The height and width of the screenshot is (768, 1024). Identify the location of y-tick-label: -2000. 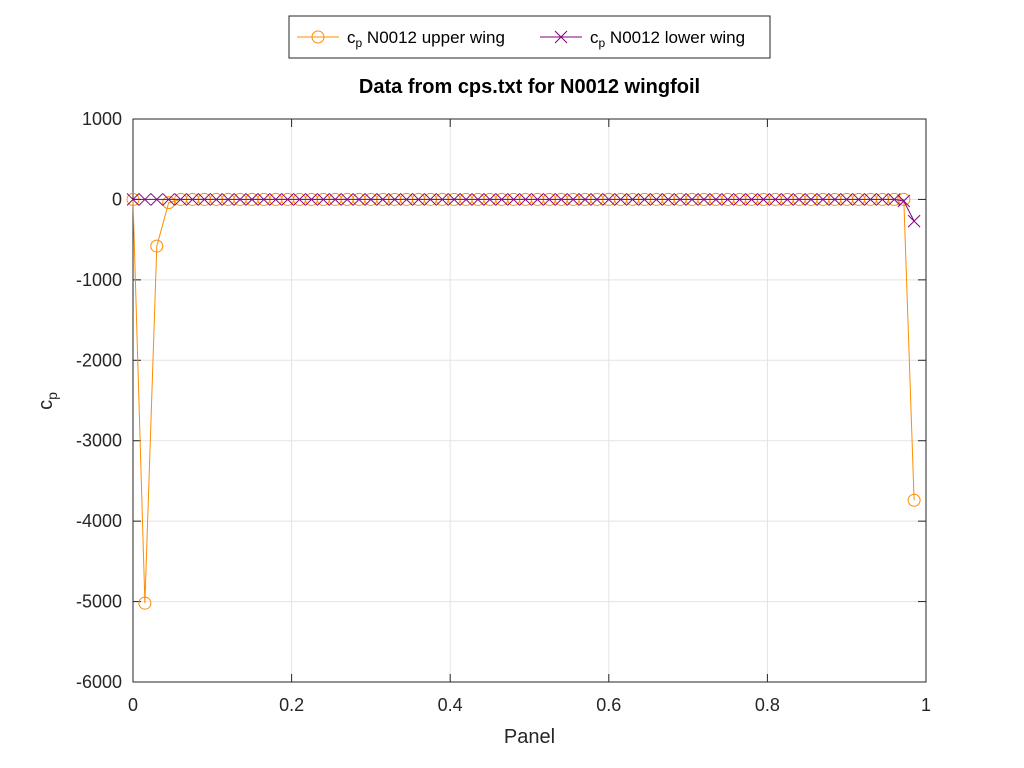
(99, 360).